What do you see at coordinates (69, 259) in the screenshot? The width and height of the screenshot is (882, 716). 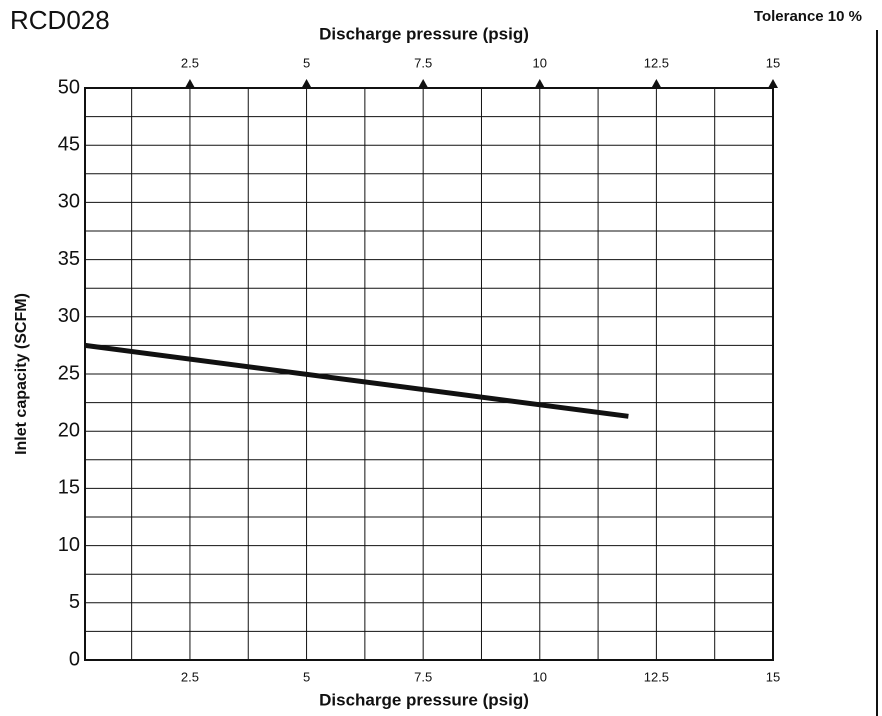 I see `y-tick-label: 35` at bounding box center [69, 259].